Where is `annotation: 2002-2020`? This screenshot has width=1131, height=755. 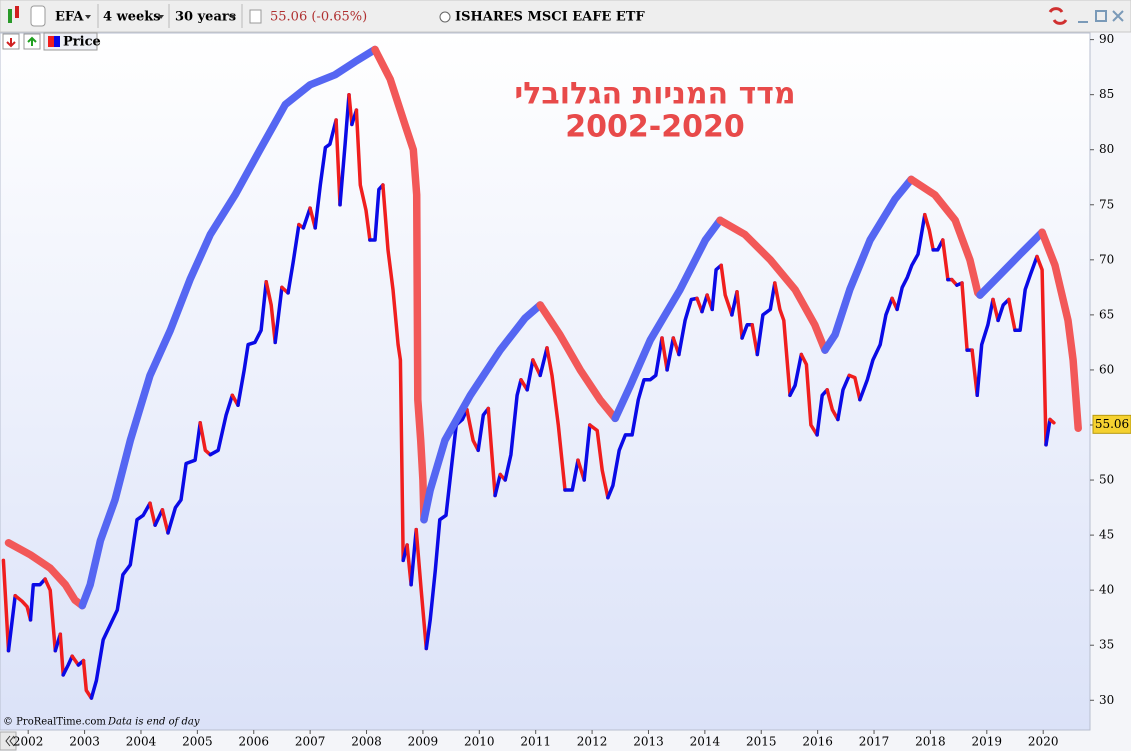 annotation: 2002-2020 is located at coordinates (654, 127).